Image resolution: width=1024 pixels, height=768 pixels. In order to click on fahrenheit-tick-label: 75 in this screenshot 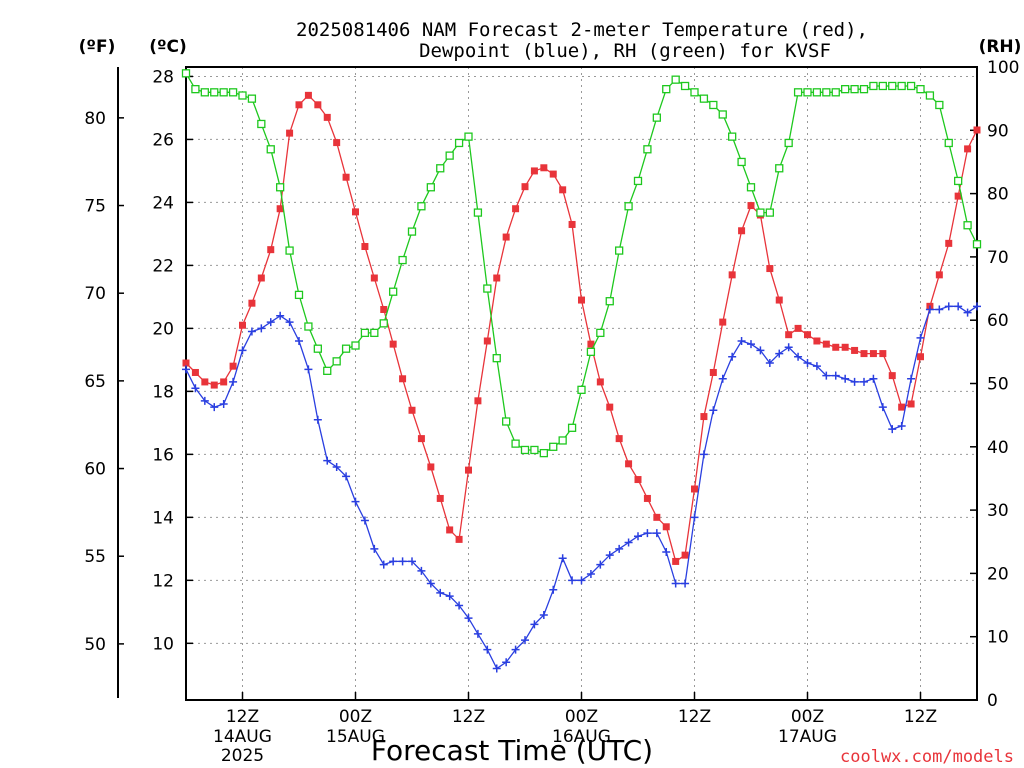, I will do `click(95, 207)`.